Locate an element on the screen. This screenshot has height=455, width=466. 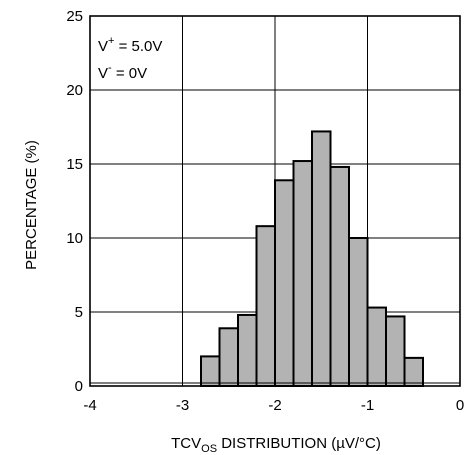
annotations: V+ = 5.0V V- = 0V is located at coordinates (130, 58).